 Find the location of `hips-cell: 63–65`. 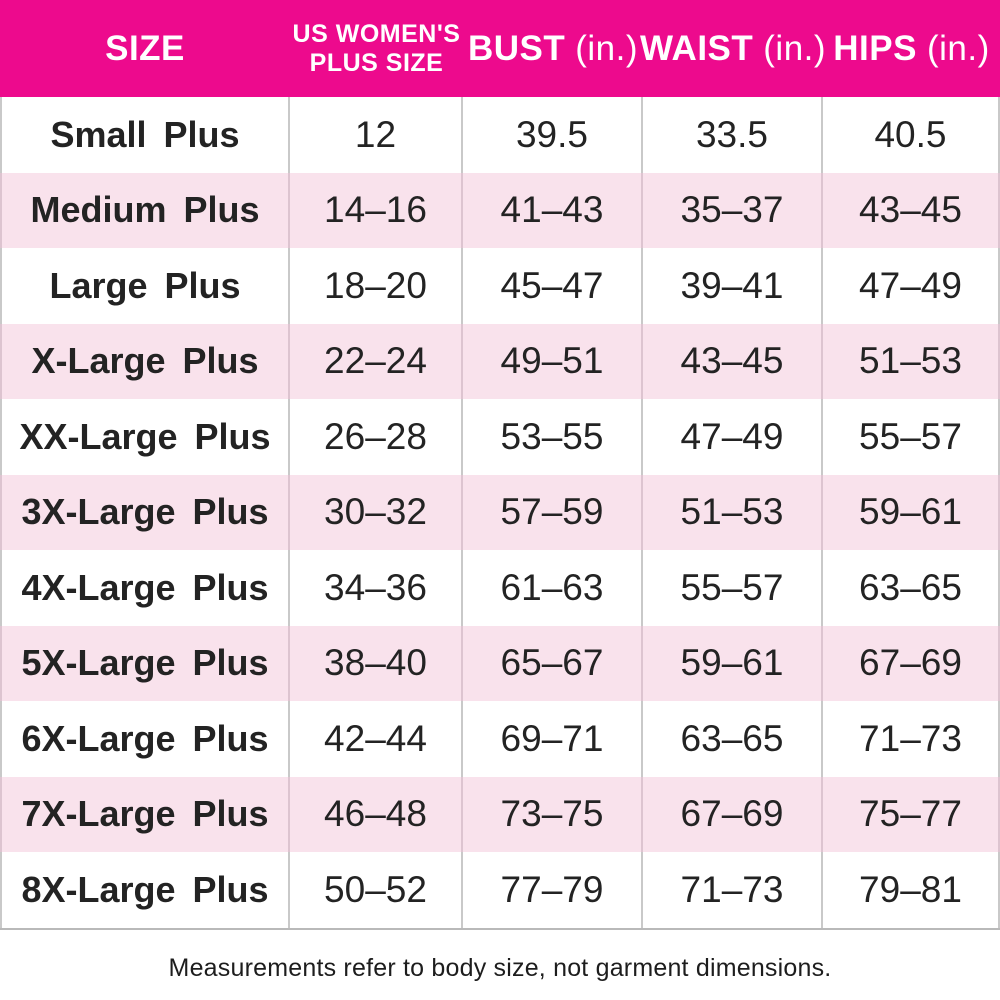

hips-cell: 63–65 is located at coordinates (911, 588).